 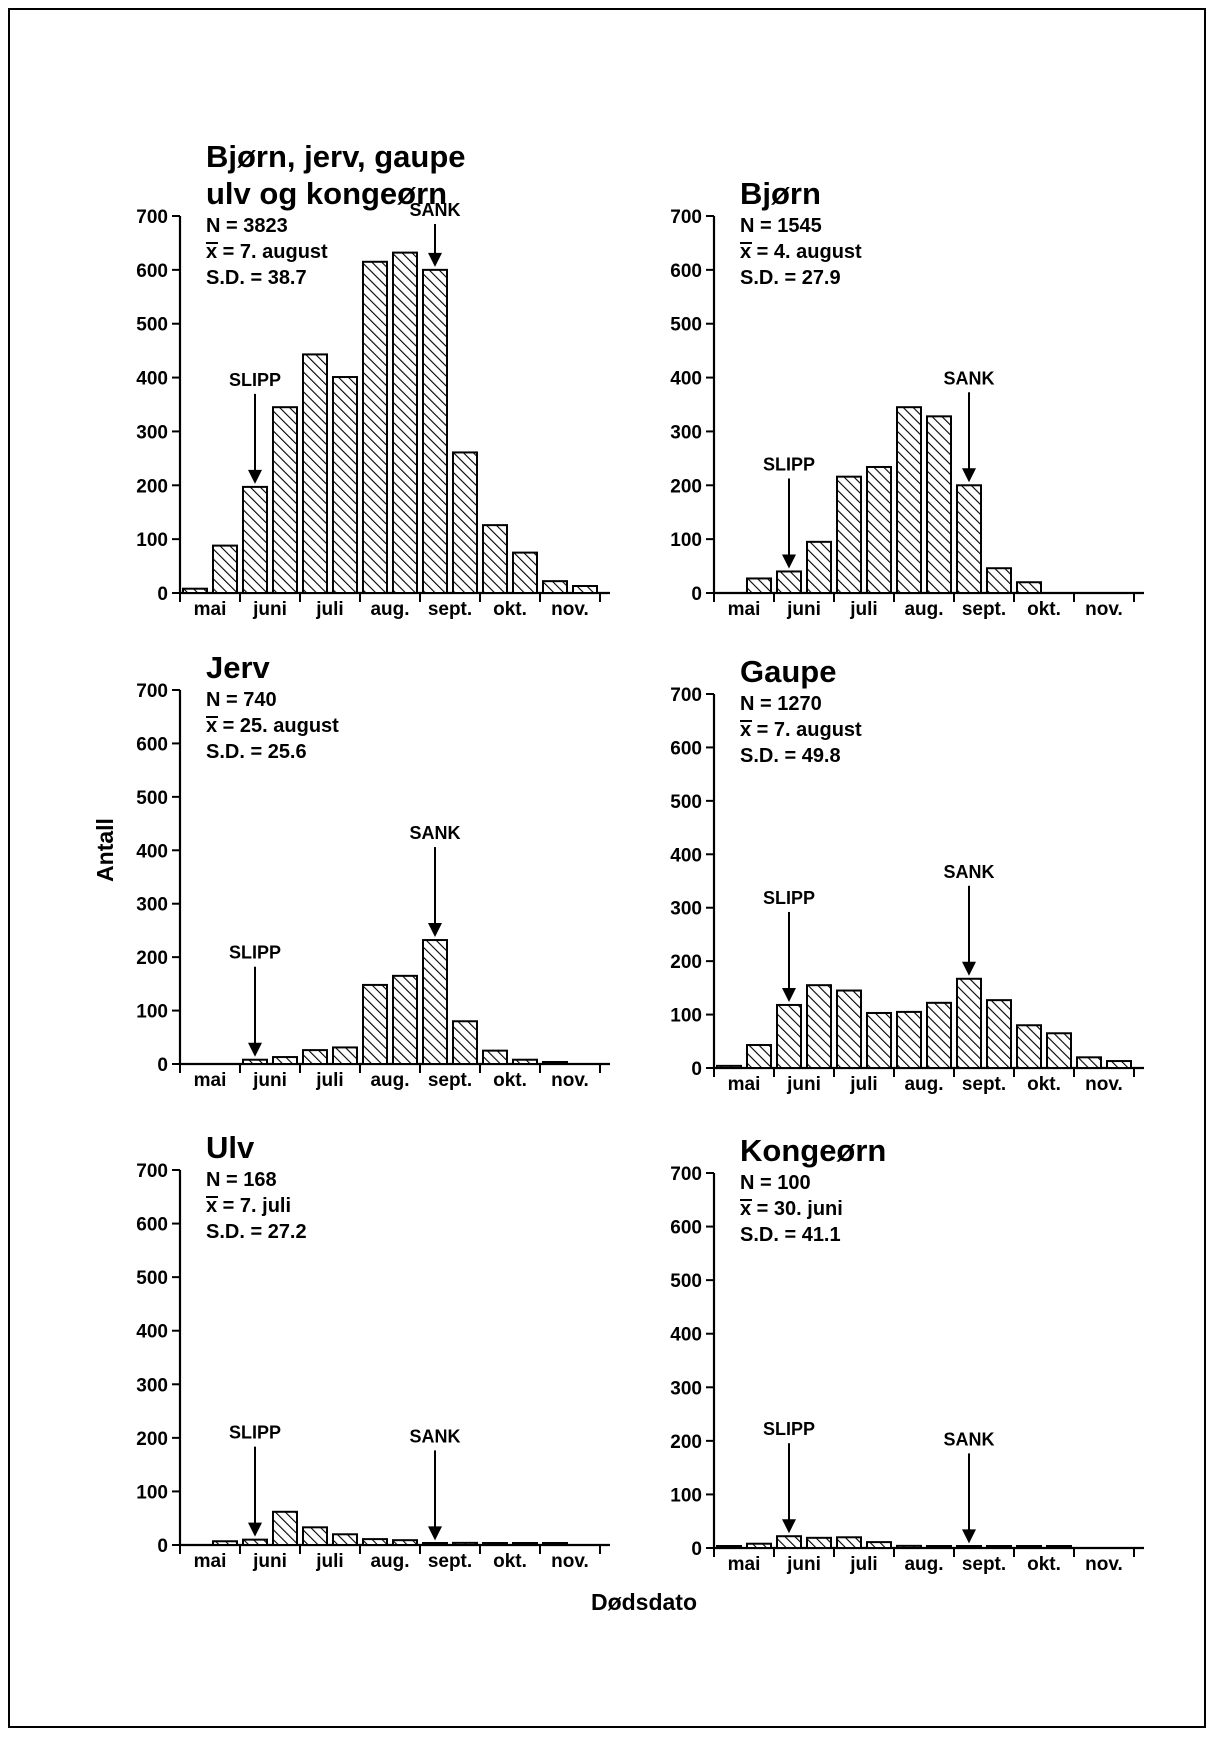 What do you see at coordinates (686, 855) in the screenshot?
I see `y-tick-label: 400` at bounding box center [686, 855].